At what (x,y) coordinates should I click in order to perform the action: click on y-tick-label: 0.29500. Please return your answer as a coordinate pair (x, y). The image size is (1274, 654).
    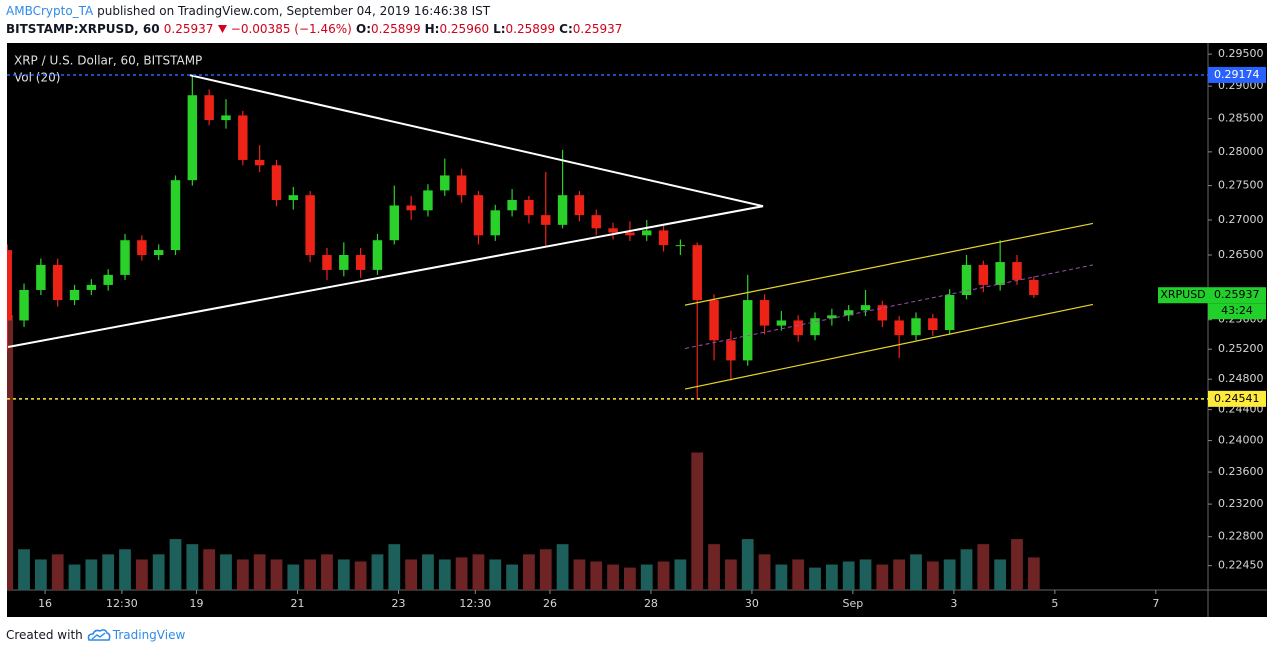
    Looking at the image, I should click on (1241, 53).